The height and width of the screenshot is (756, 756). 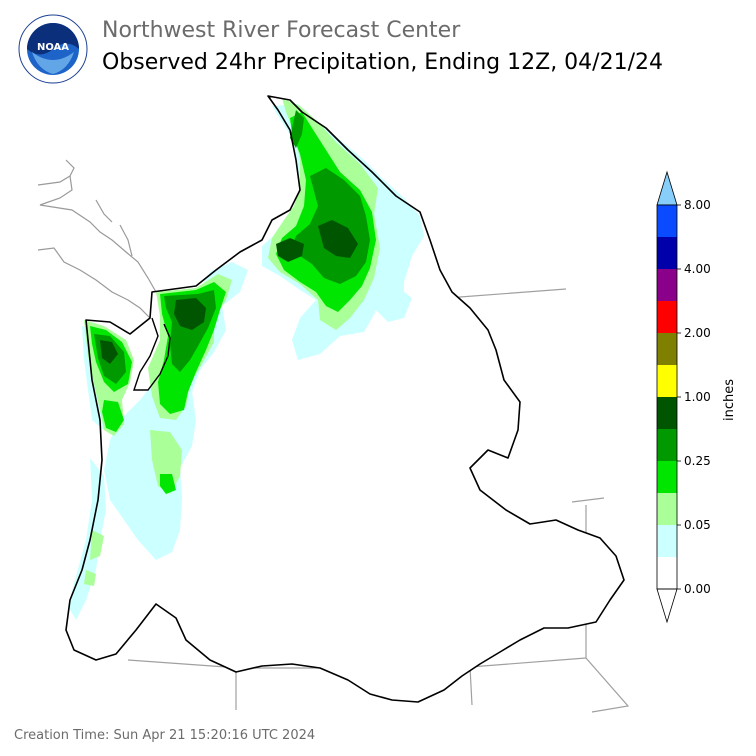 What do you see at coordinates (697, 269) in the screenshot?
I see `legend-tick-label: 4.00` at bounding box center [697, 269].